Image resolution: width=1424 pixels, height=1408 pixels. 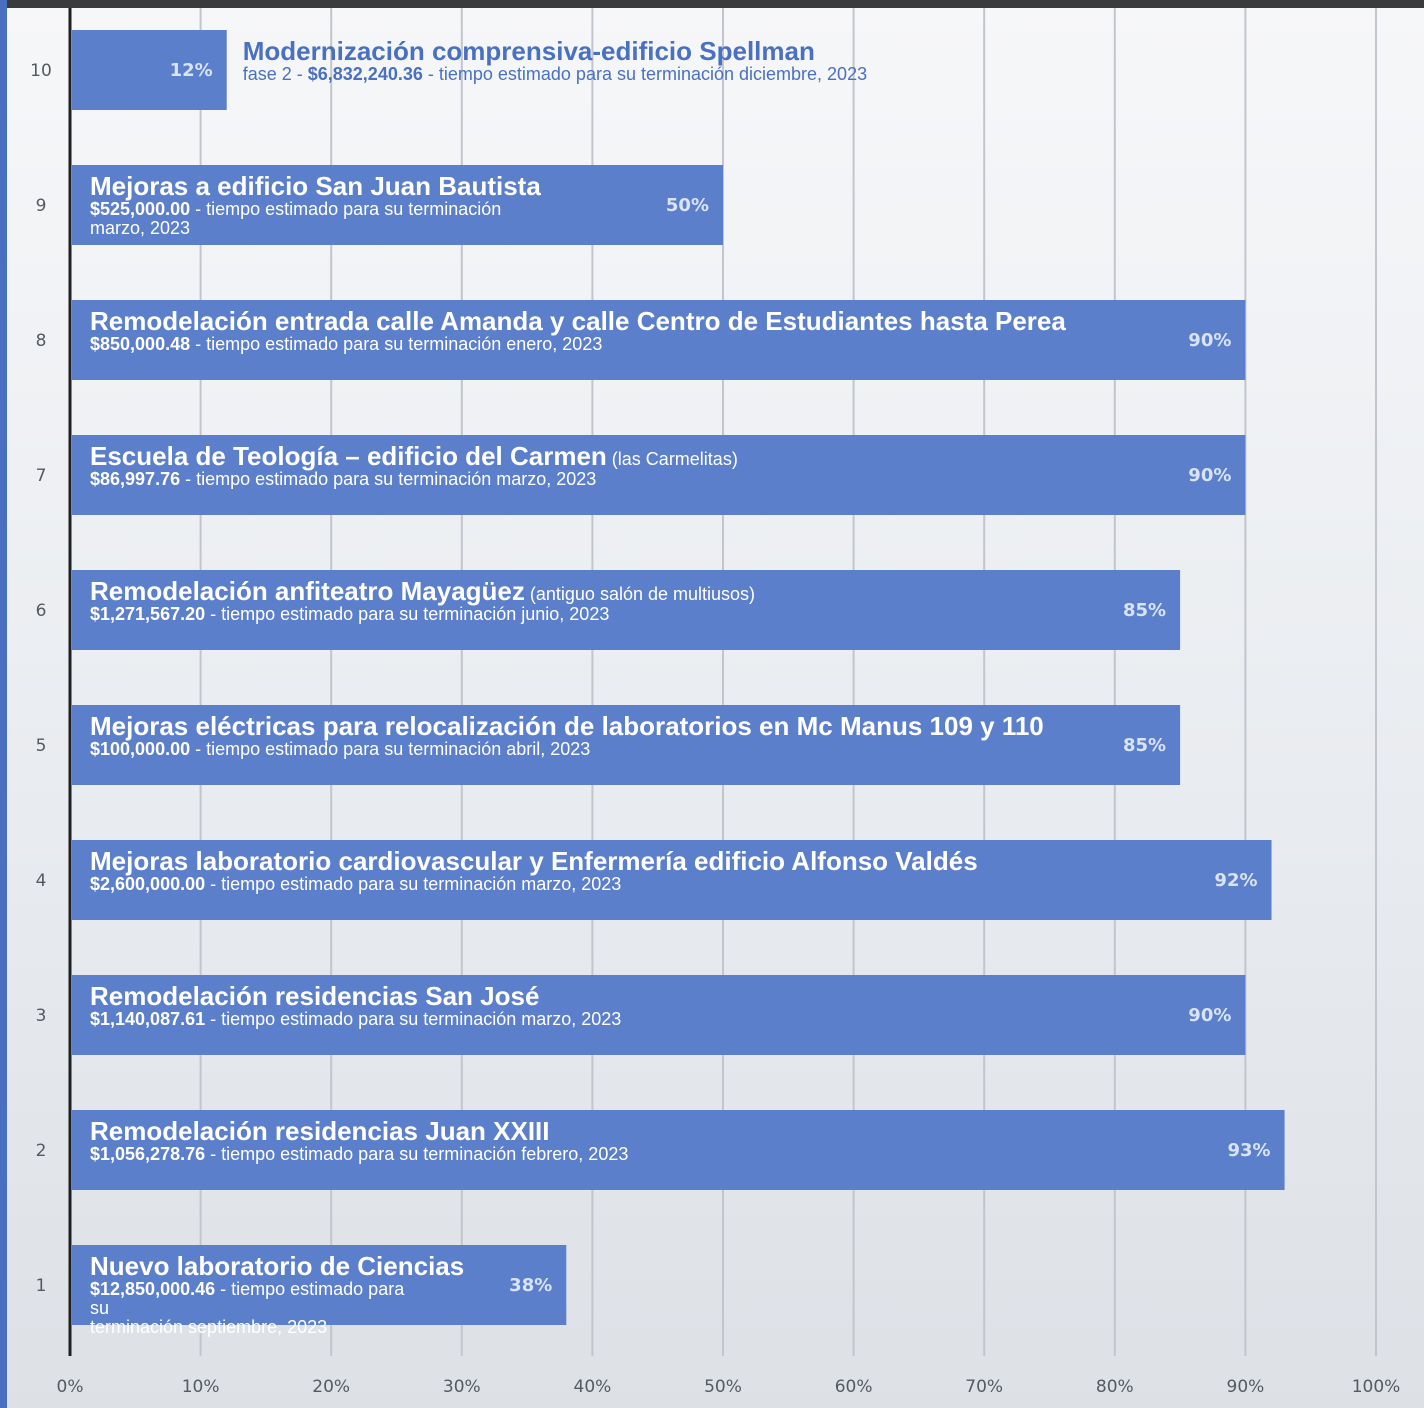 I want to click on x-tick-label: 20%, so click(x=331, y=1387).